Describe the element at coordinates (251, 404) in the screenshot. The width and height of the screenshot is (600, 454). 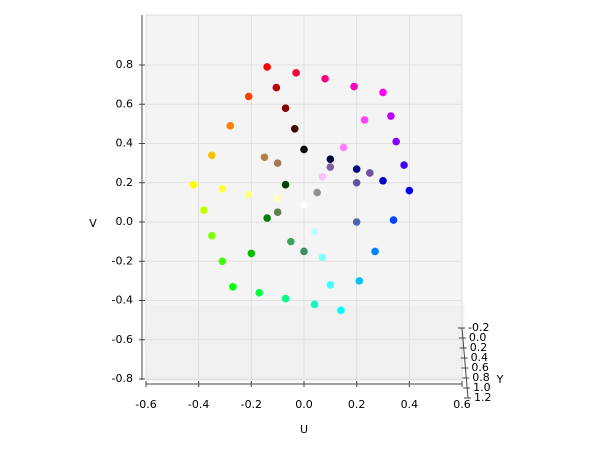
I see `x-tick-label: -0.2` at that location.